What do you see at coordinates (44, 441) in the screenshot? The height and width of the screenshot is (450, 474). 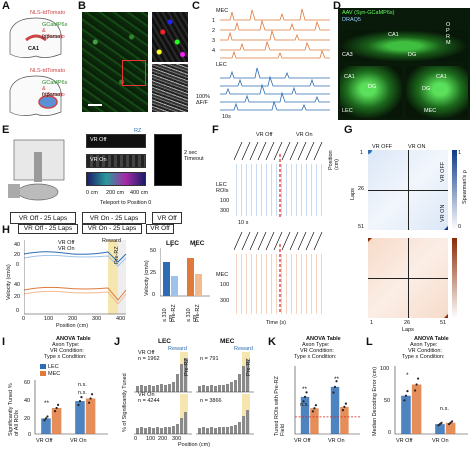 I see `i-xt-off: VR Off` at bounding box center [44, 441].